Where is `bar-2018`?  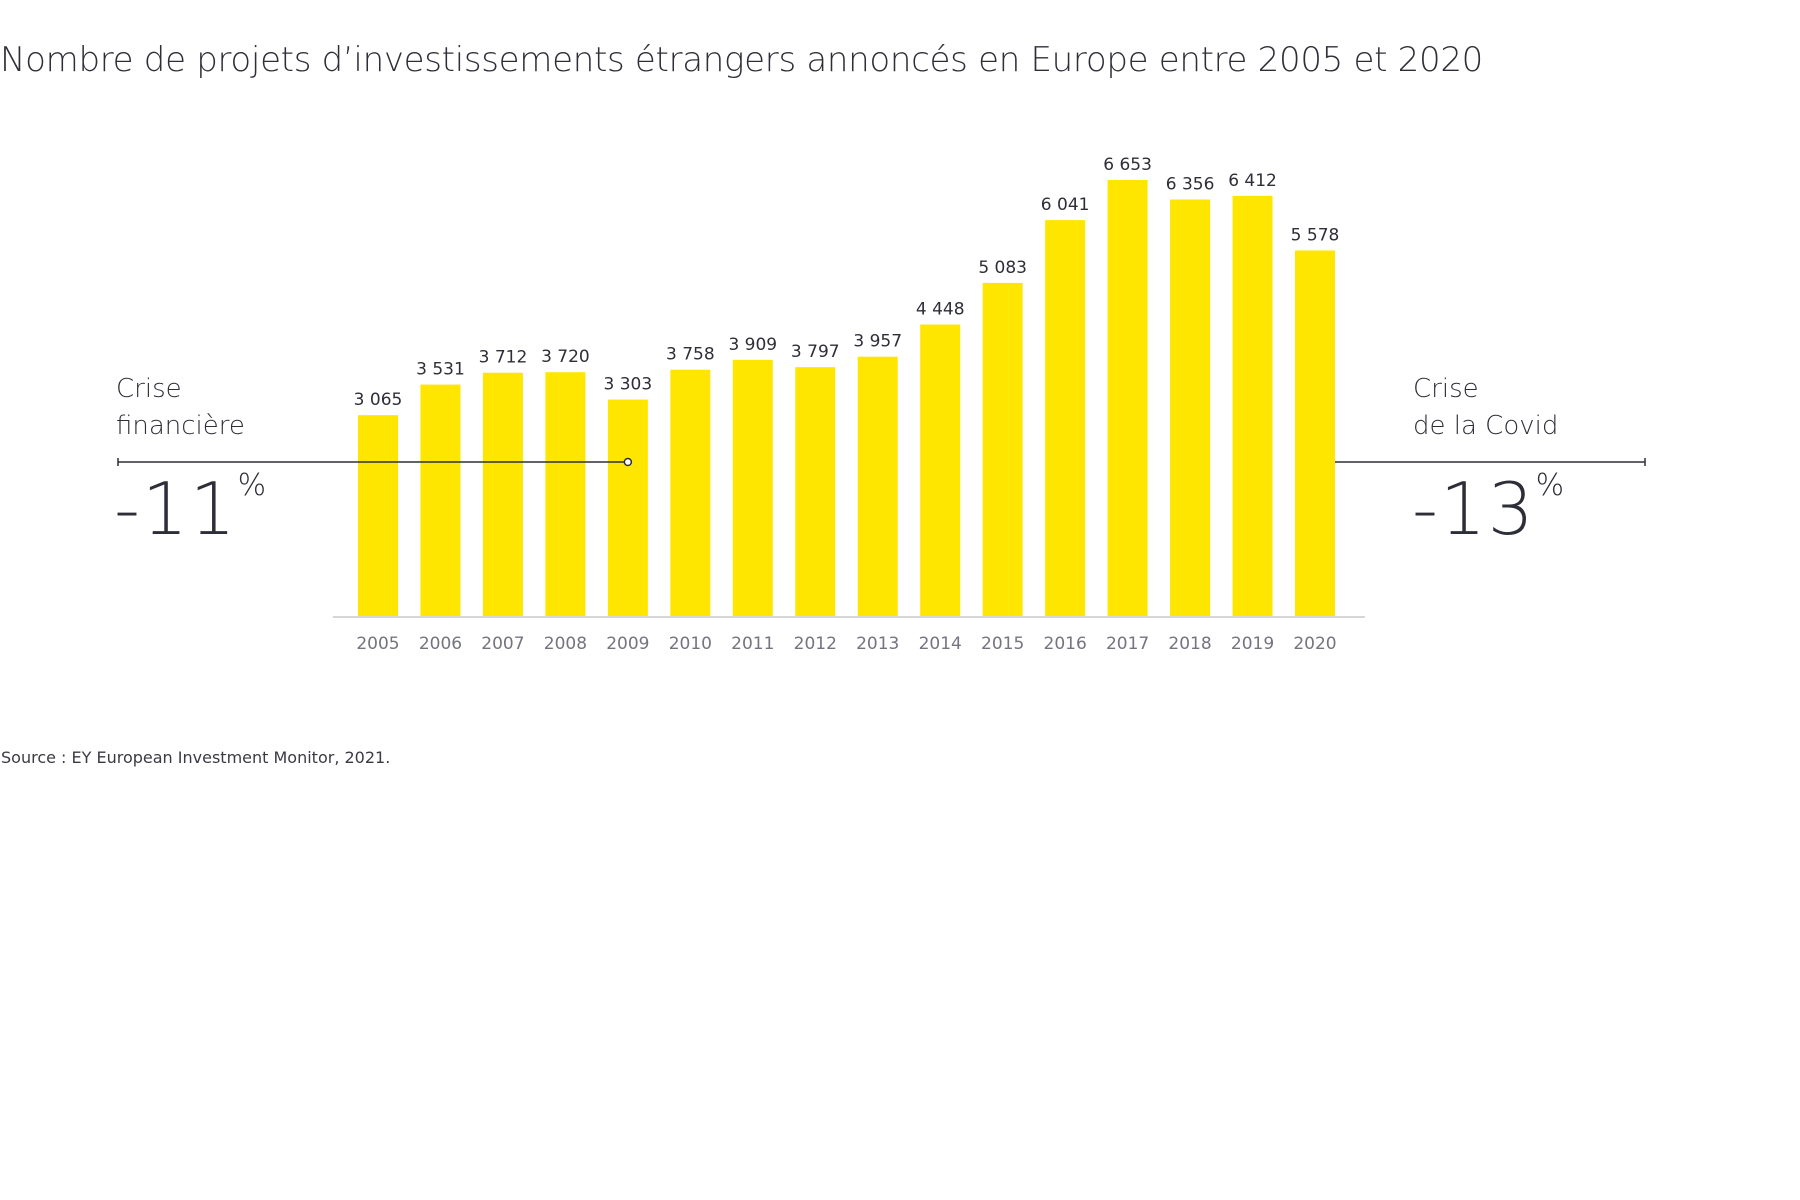
bar-2018 is located at coordinates (1190, 408).